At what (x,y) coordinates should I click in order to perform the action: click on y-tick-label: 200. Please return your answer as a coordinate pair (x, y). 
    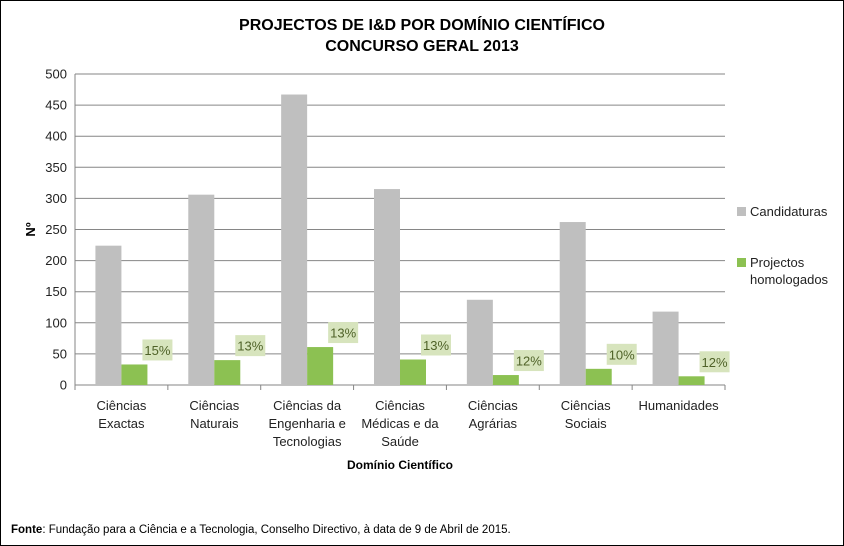
    Looking at the image, I should click on (56, 260).